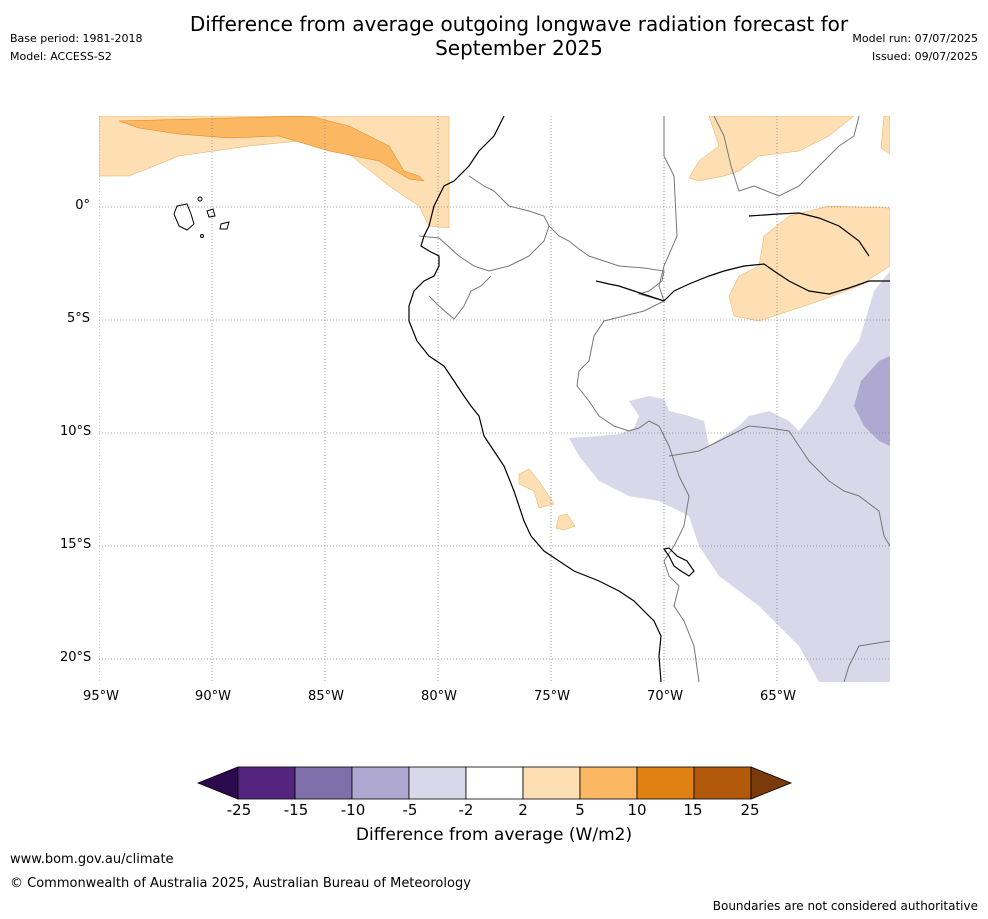 The height and width of the screenshot is (919, 988). I want to click on border-ne, so click(786, 156).